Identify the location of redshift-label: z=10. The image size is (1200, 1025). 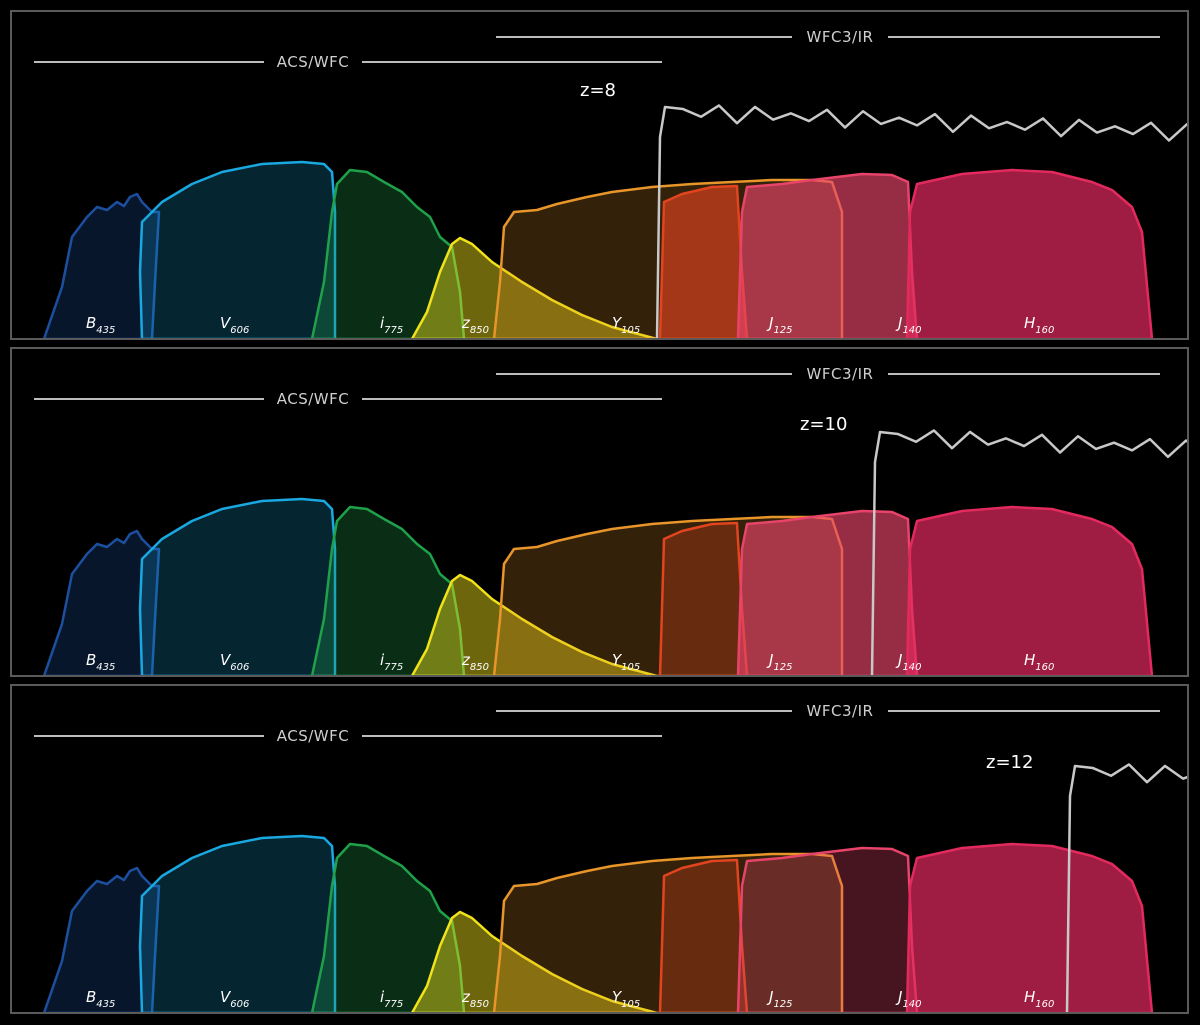
(823, 424).